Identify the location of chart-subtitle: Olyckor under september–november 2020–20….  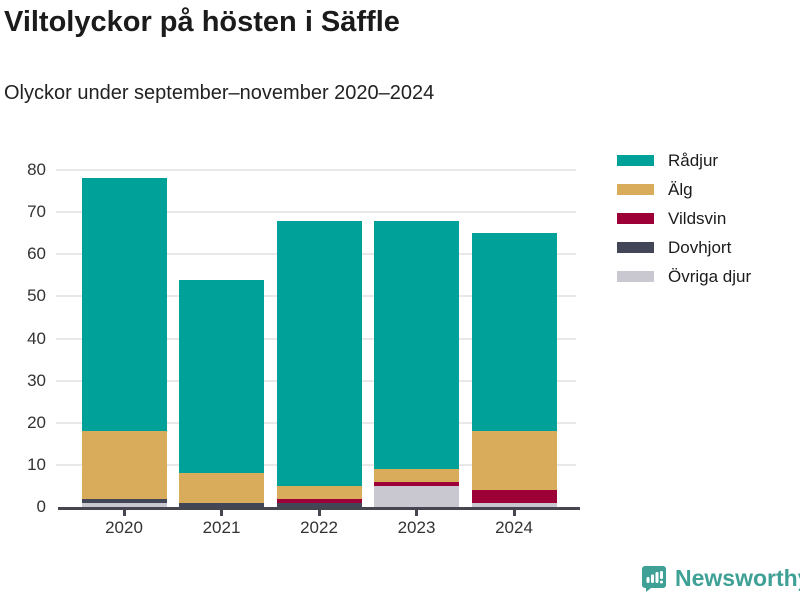
(219, 93).